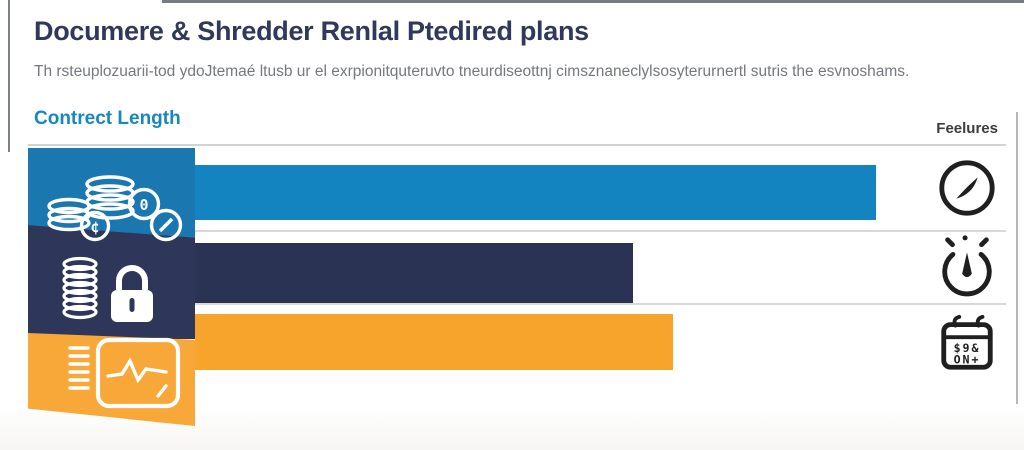 The height and width of the screenshot is (450, 1024). Describe the element at coordinates (115, 208) in the screenshot. I see `money-coins-icon: ¢ 0` at that location.